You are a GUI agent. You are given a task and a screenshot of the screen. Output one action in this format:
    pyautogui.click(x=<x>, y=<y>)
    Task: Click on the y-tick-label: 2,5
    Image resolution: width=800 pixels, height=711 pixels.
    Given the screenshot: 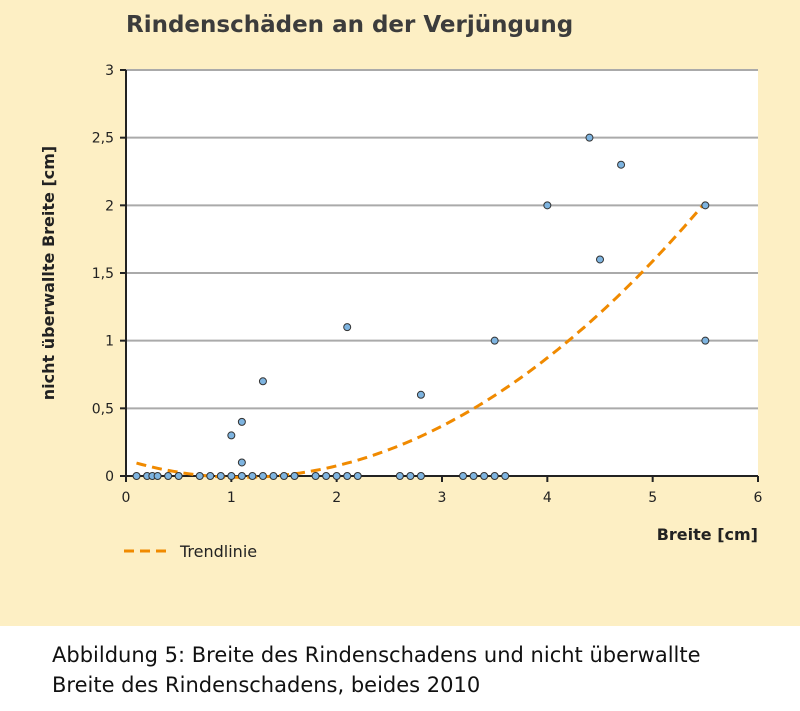 What is the action you would take?
    pyautogui.click(x=103, y=139)
    